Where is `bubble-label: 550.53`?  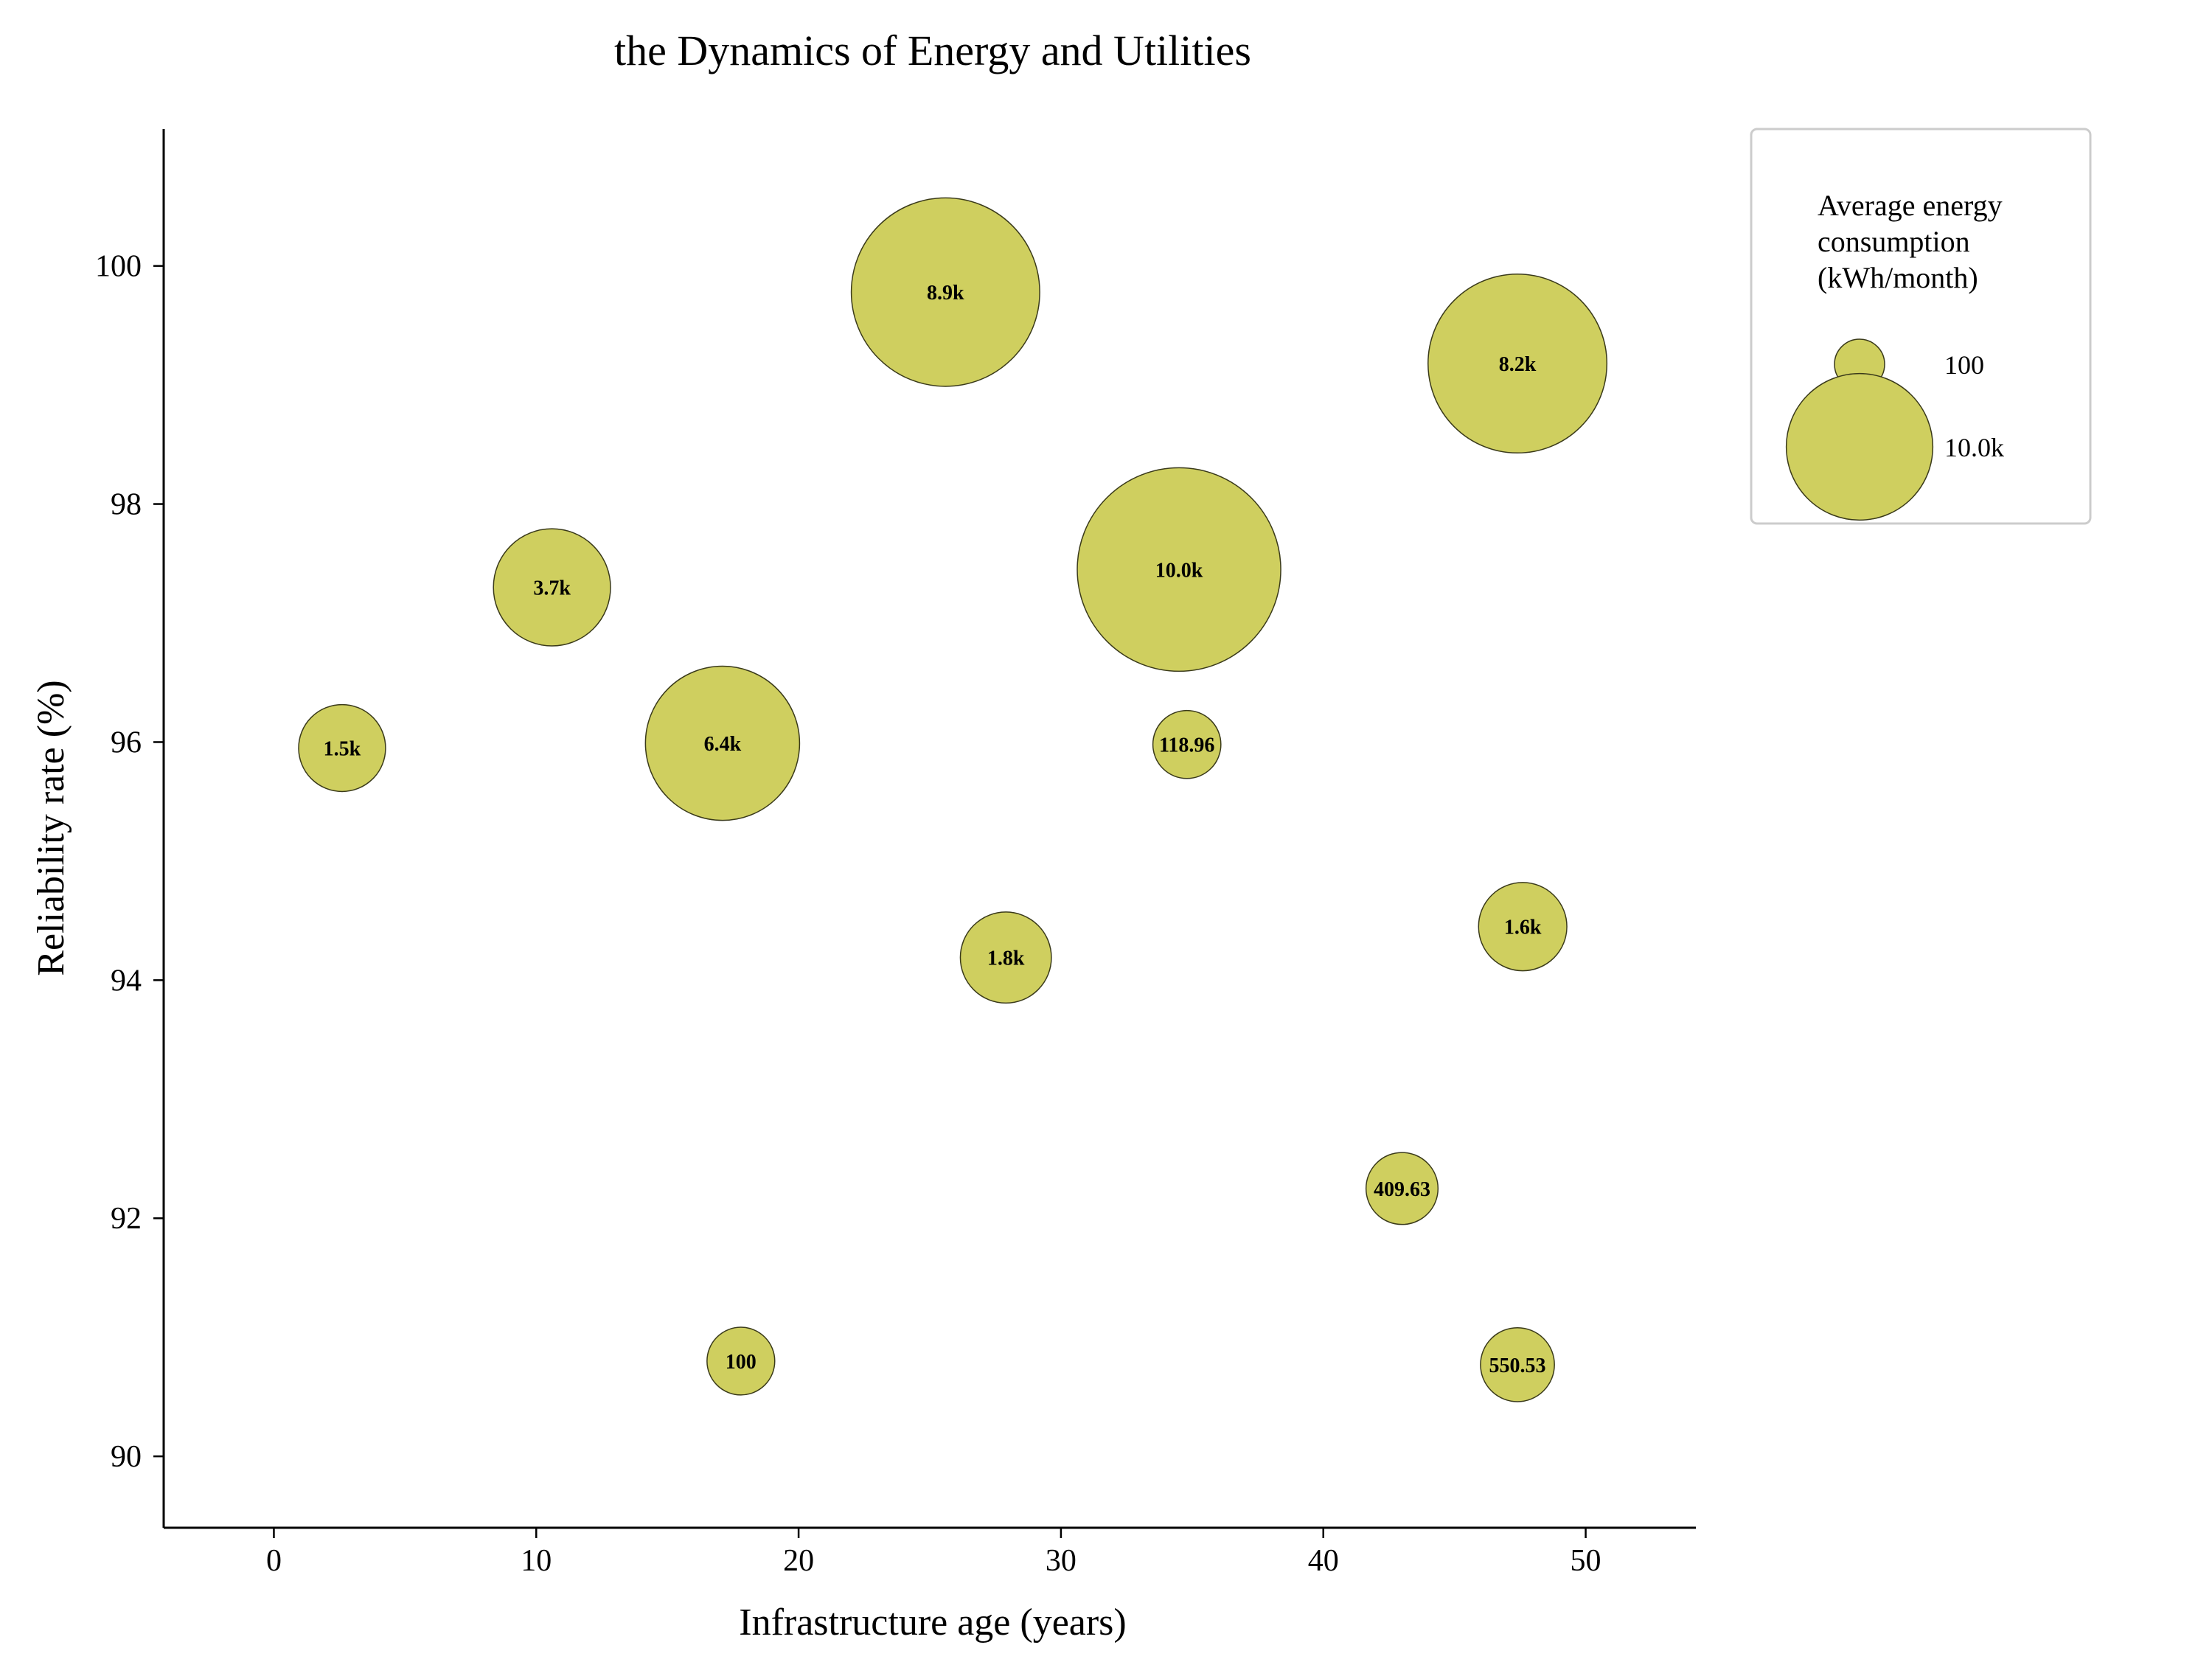 bubble-label: 550.53 is located at coordinates (1517, 1365).